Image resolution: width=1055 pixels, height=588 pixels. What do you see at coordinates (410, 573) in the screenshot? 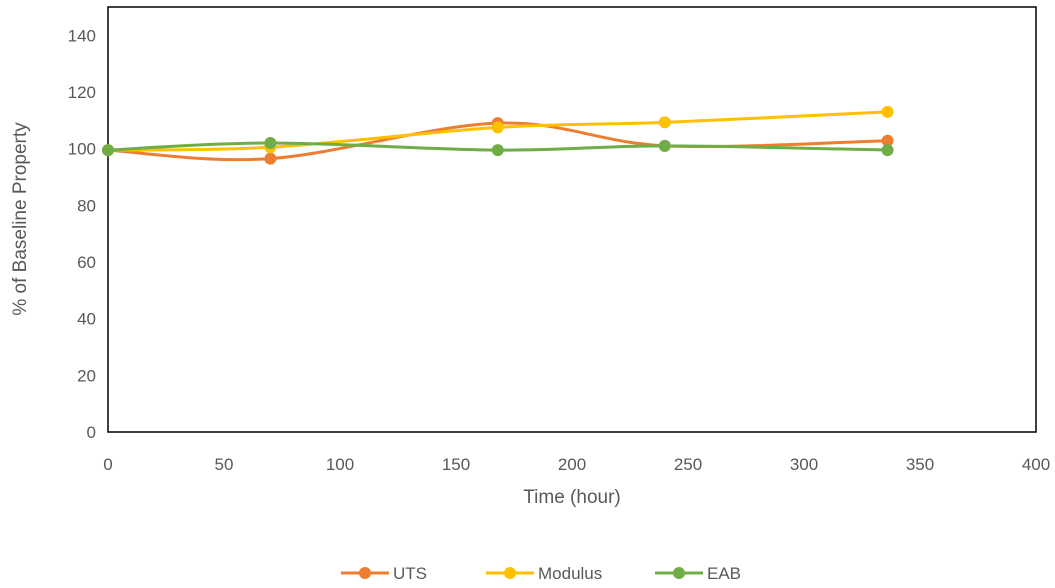
I see `legend-label: UTS` at bounding box center [410, 573].